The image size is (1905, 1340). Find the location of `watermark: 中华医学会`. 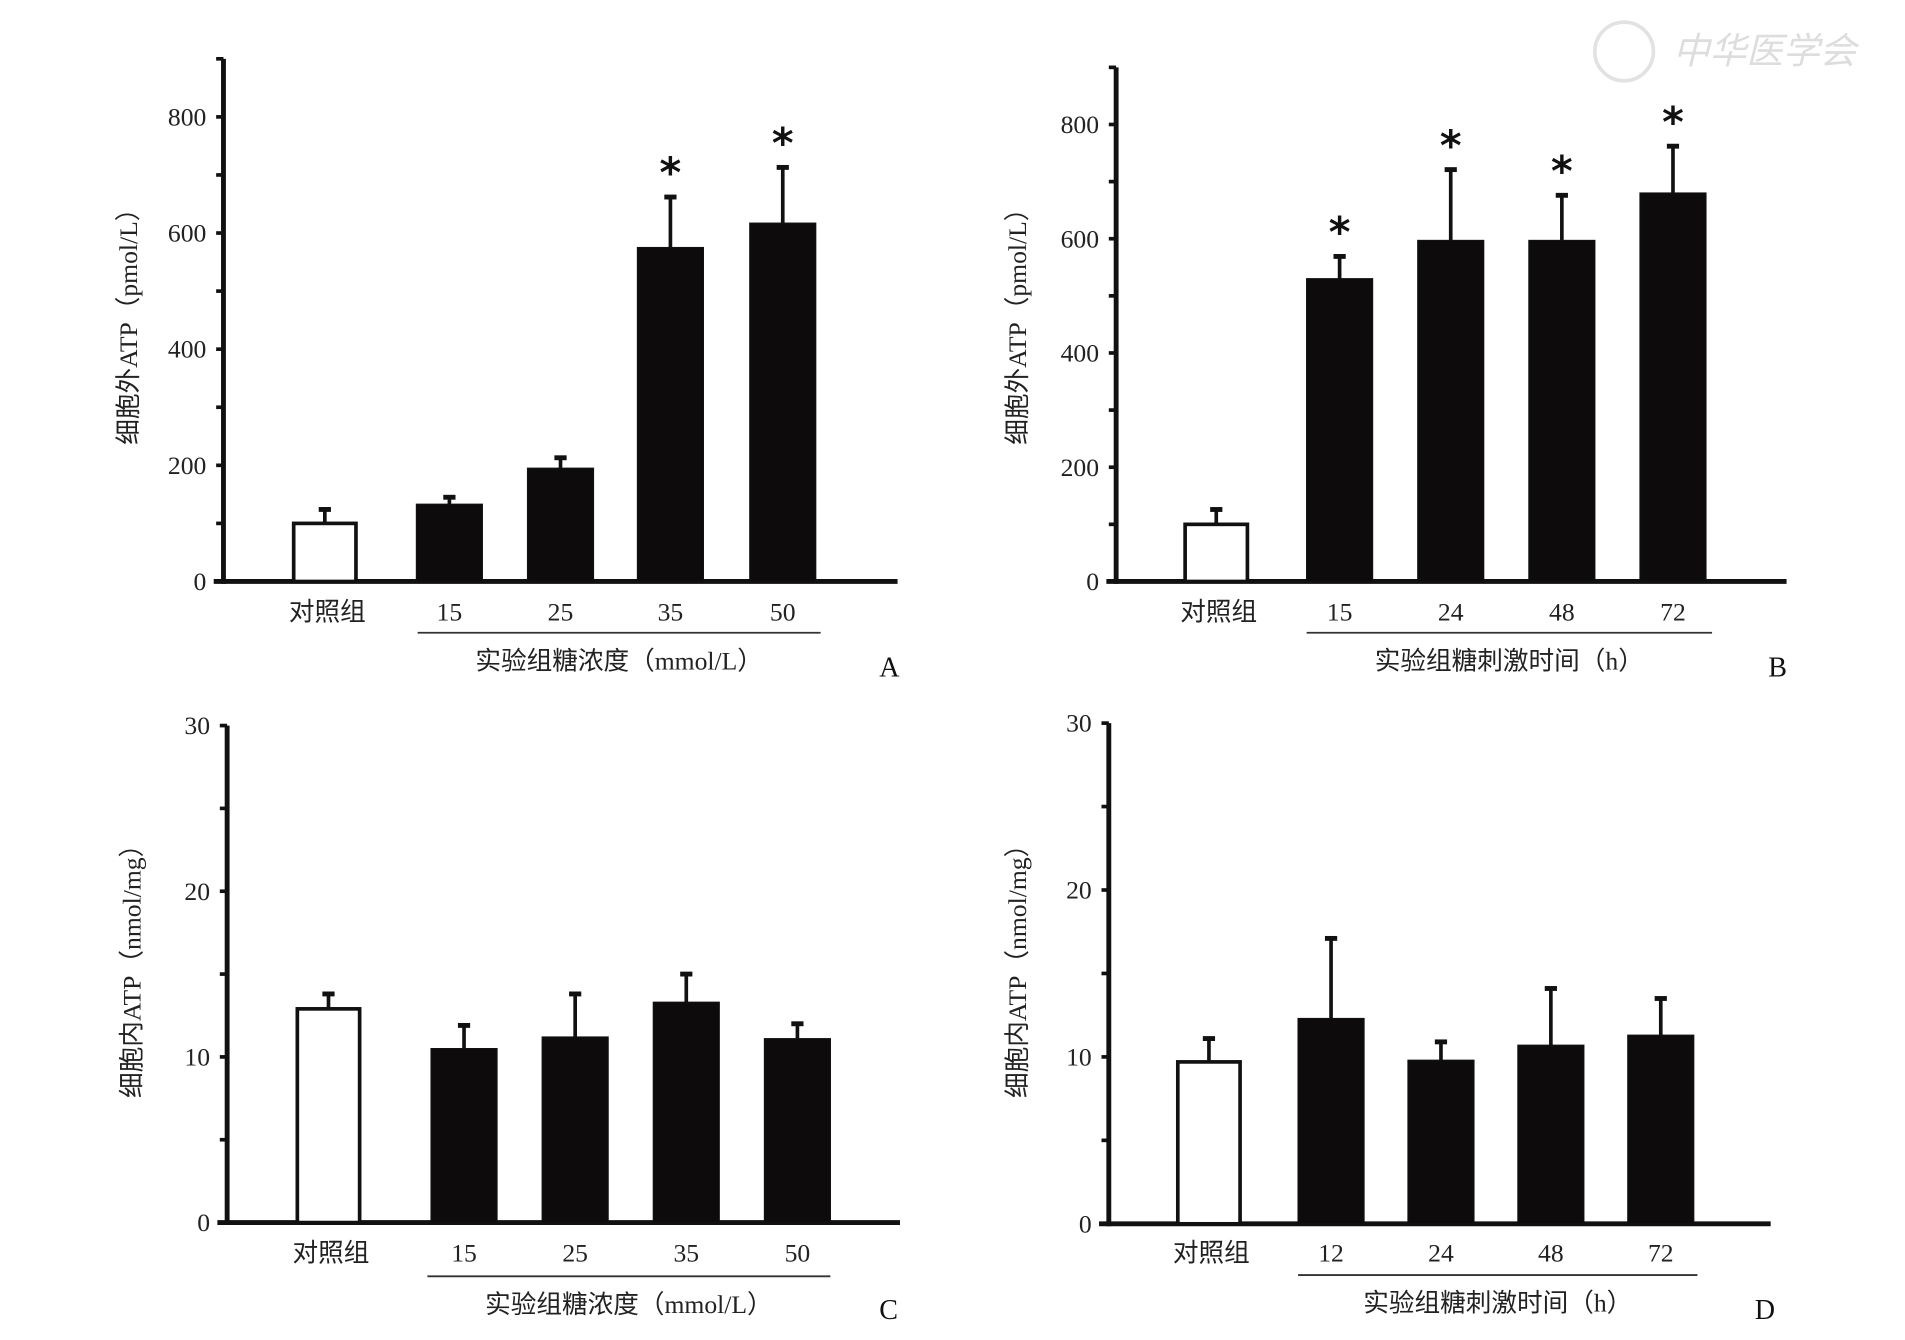

watermark: 中华医学会 is located at coordinates (1725, 51).